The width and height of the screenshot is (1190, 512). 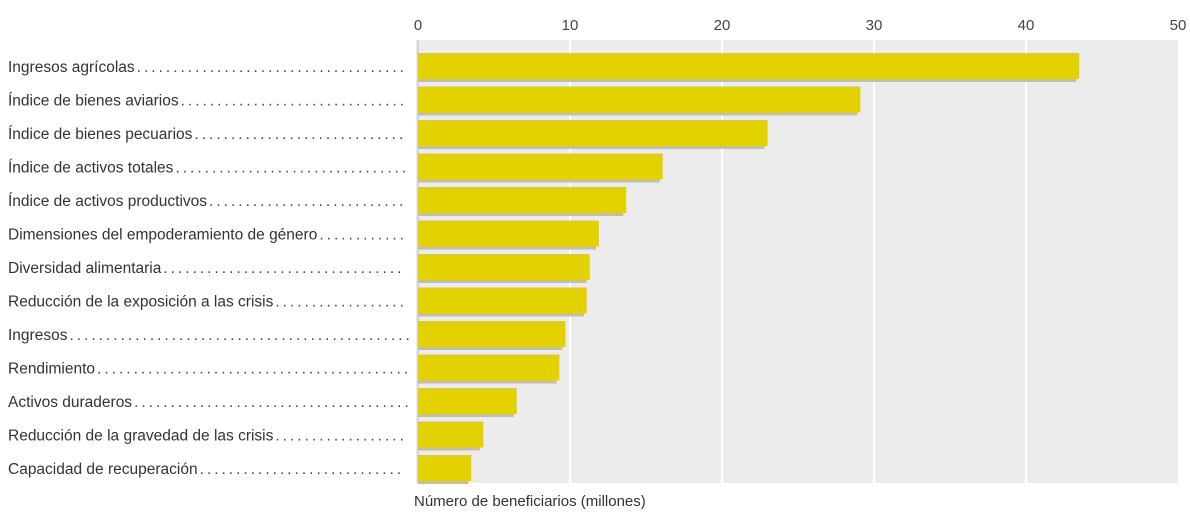 What do you see at coordinates (800, 25) in the screenshot?
I see `x-axis-ticks: 0 10 20 30 40 50` at bounding box center [800, 25].